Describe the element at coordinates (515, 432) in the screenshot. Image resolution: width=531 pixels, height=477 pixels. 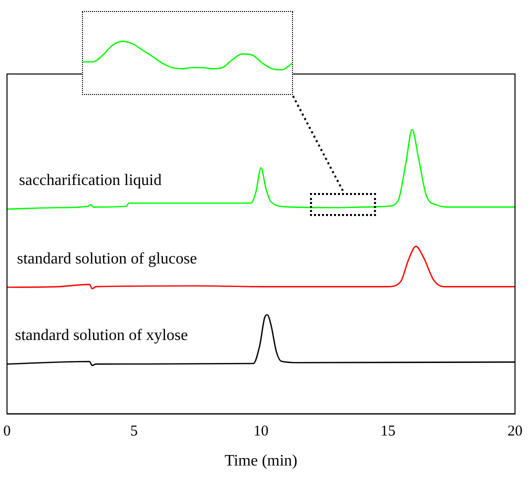
I see `x-tick-label: 20` at that location.